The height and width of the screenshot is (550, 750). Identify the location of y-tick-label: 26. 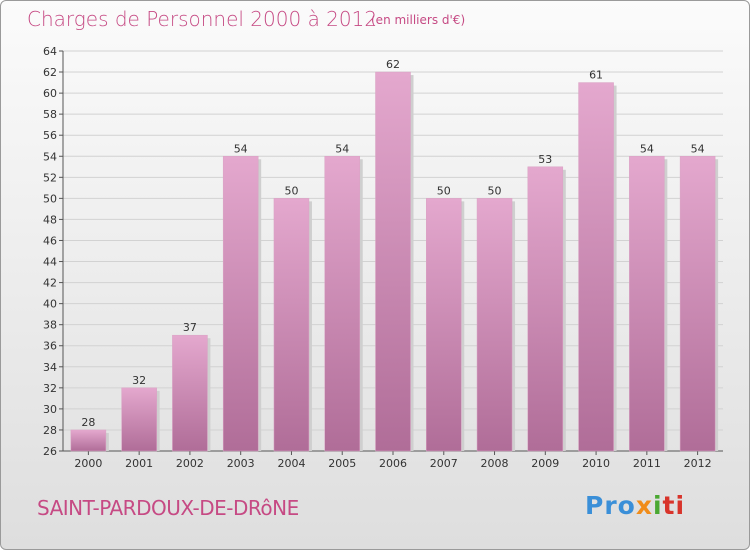
(50, 451).